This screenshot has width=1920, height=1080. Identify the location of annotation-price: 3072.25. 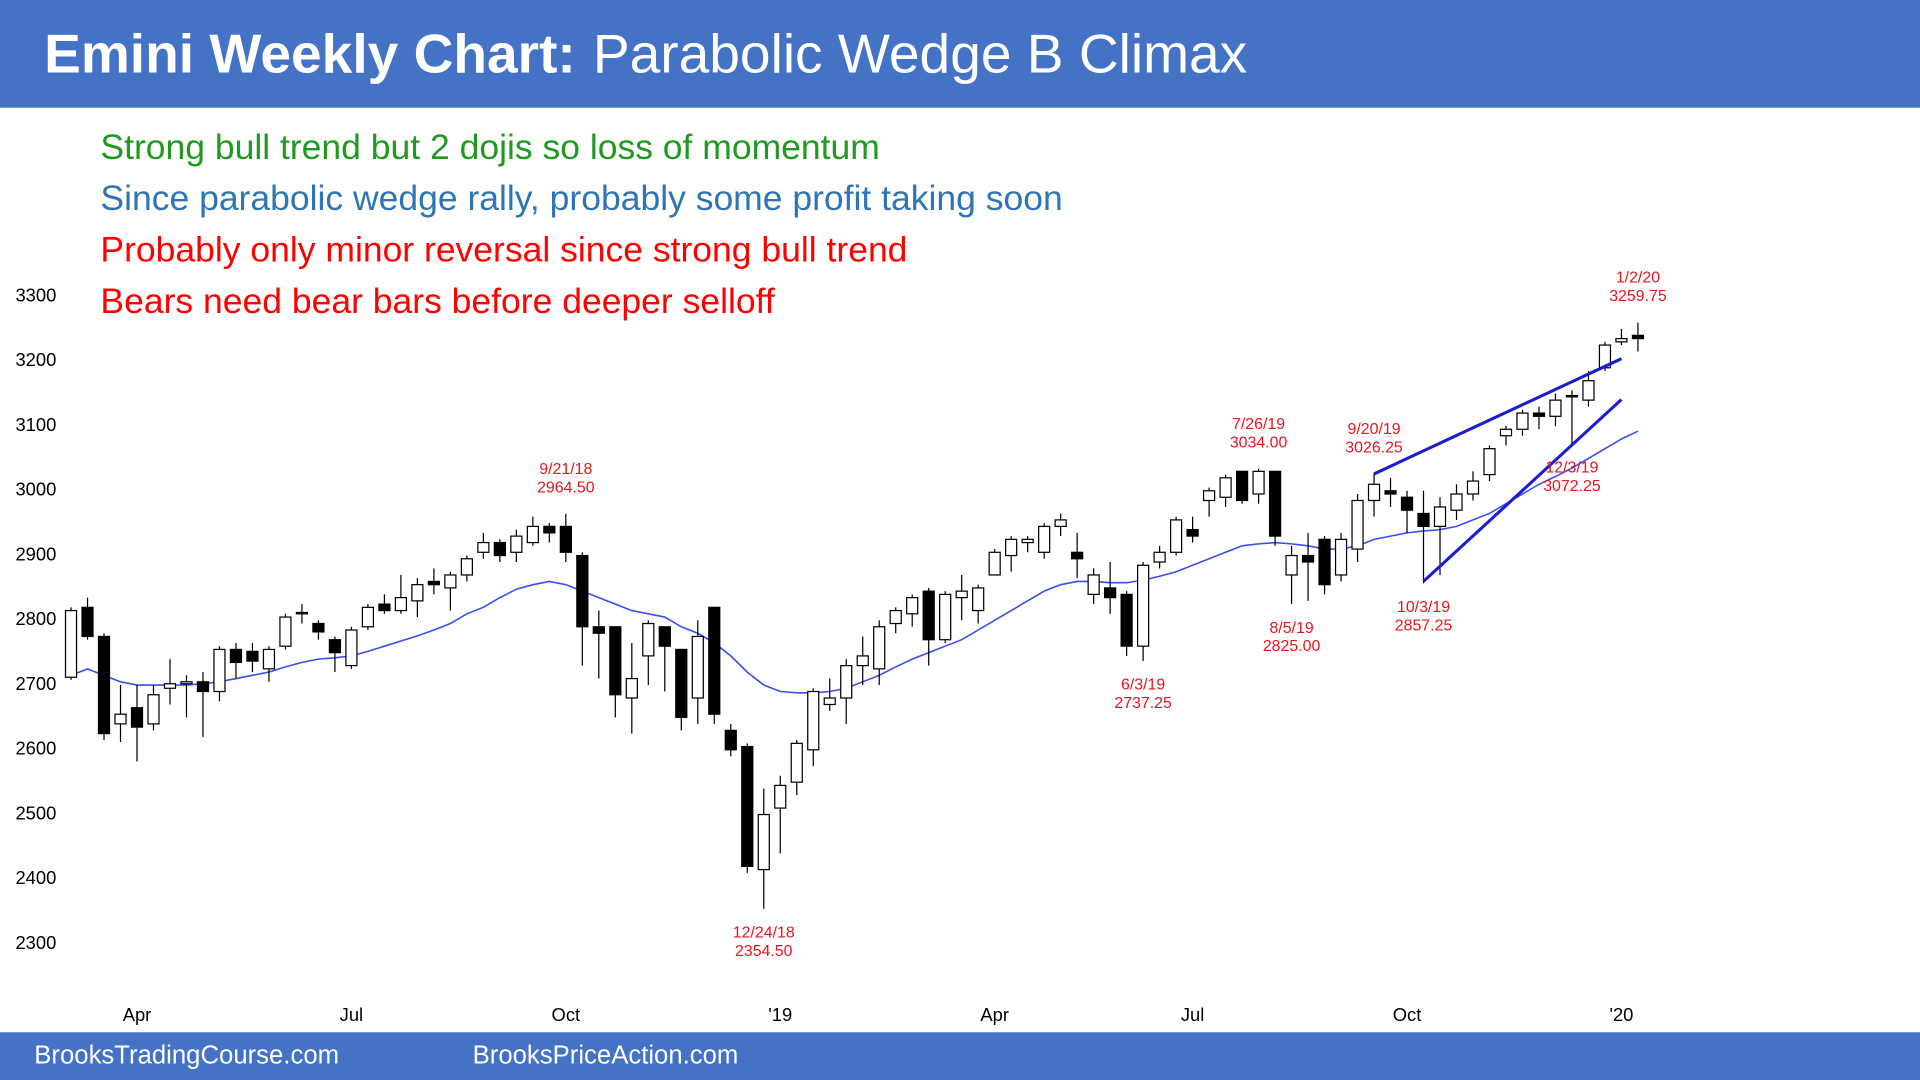
(1572, 486).